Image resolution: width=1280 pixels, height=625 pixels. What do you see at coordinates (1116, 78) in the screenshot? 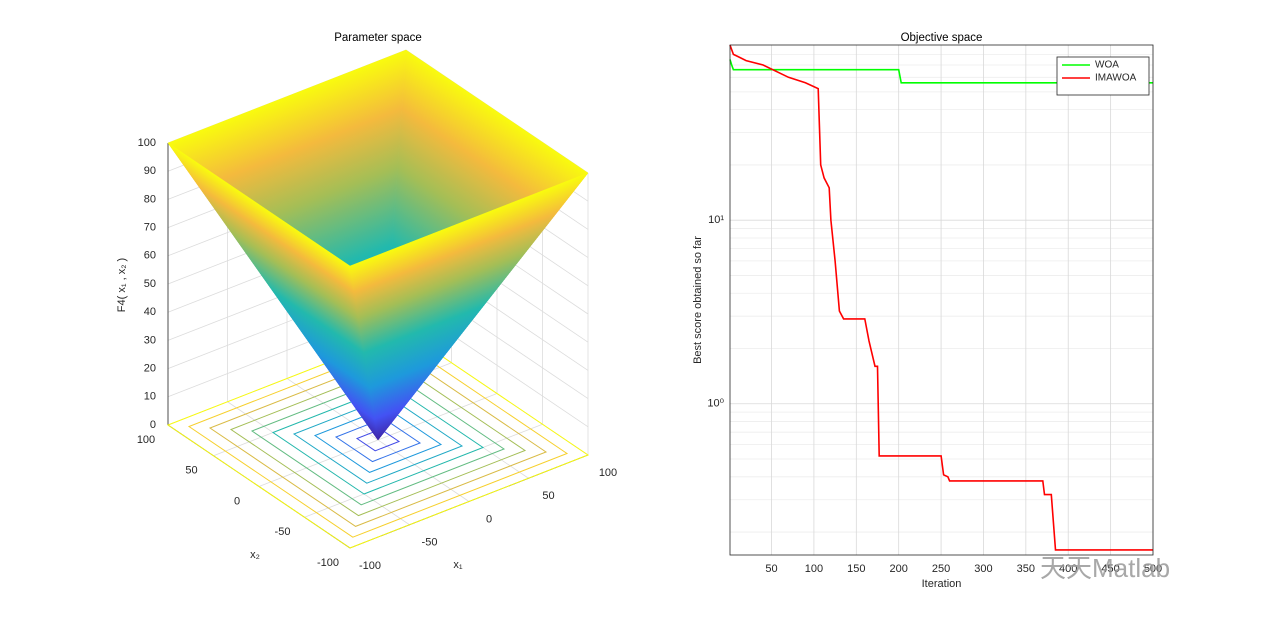
I see `legend-label: IMAWOA` at bounding box center [1116, 78].